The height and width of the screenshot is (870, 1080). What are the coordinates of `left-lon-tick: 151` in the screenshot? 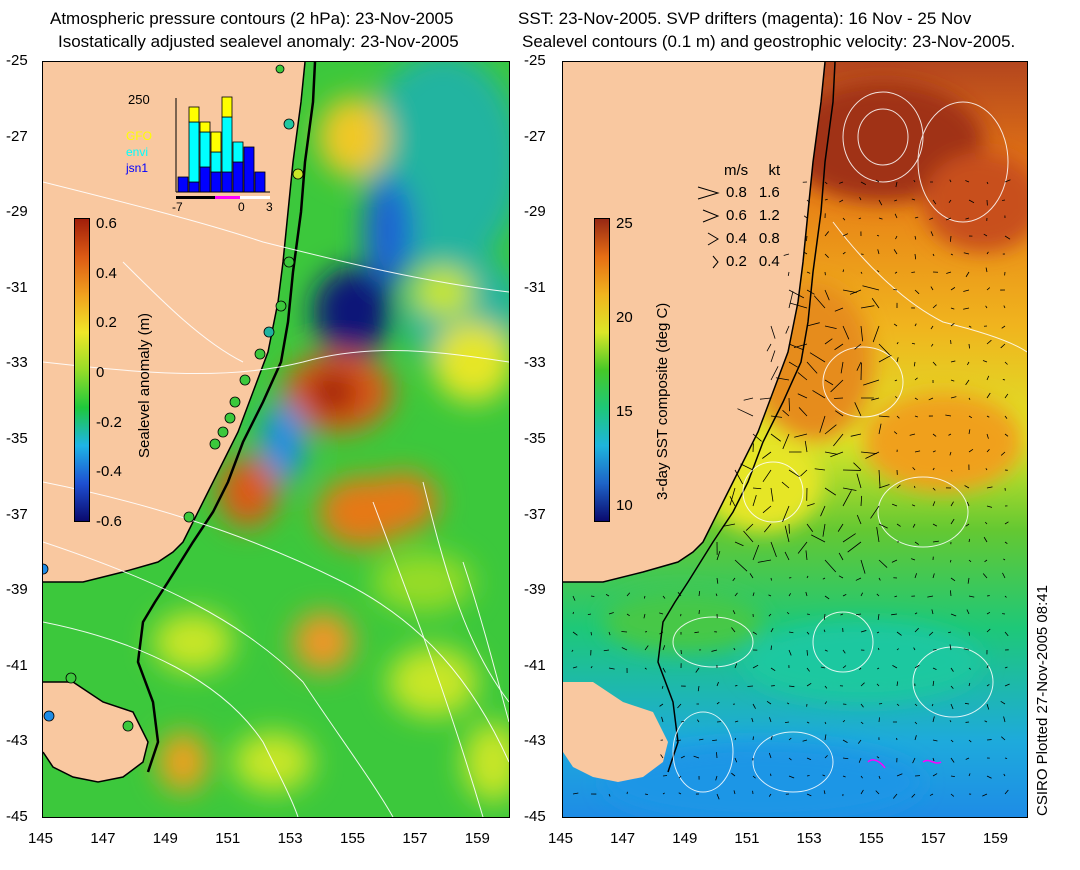 It's located at (228, 838).